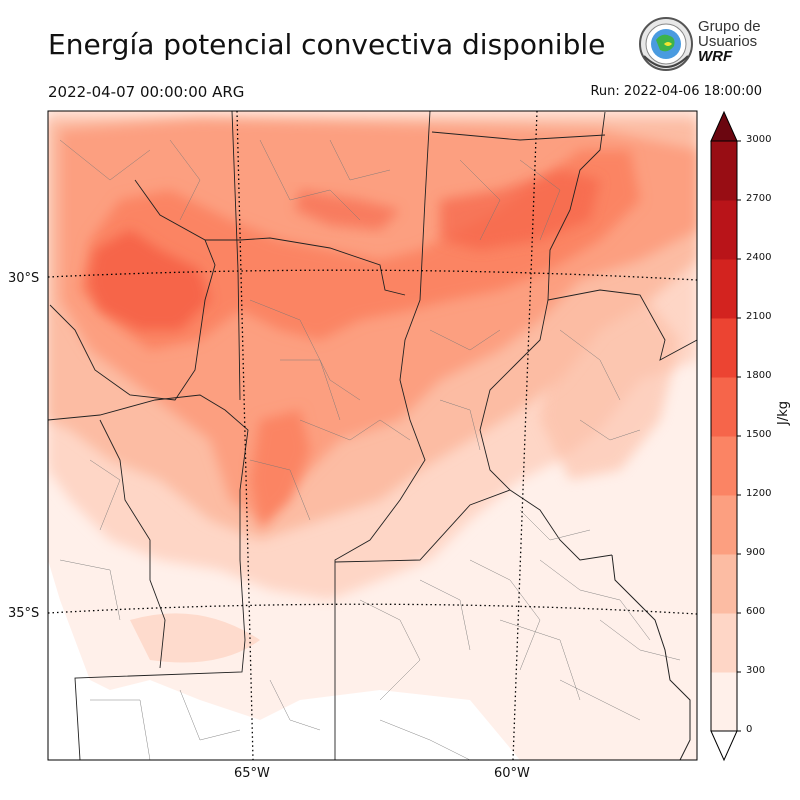  Describe the element at coordinates (749, 729) in the screenshot. I see `colorbar-tick-label: 0` at that location.